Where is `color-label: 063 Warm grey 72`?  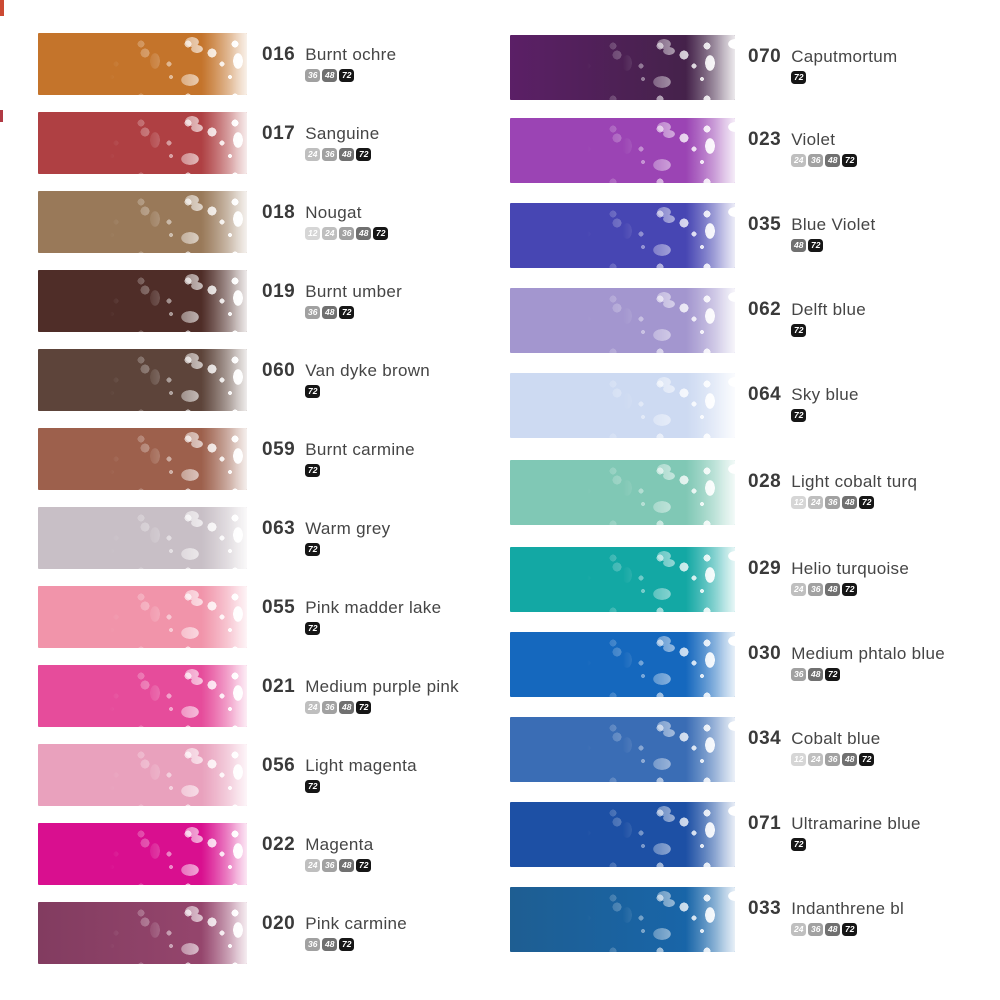
color-label: 063 Warm grey 72 is located at coordinates (326, 537).